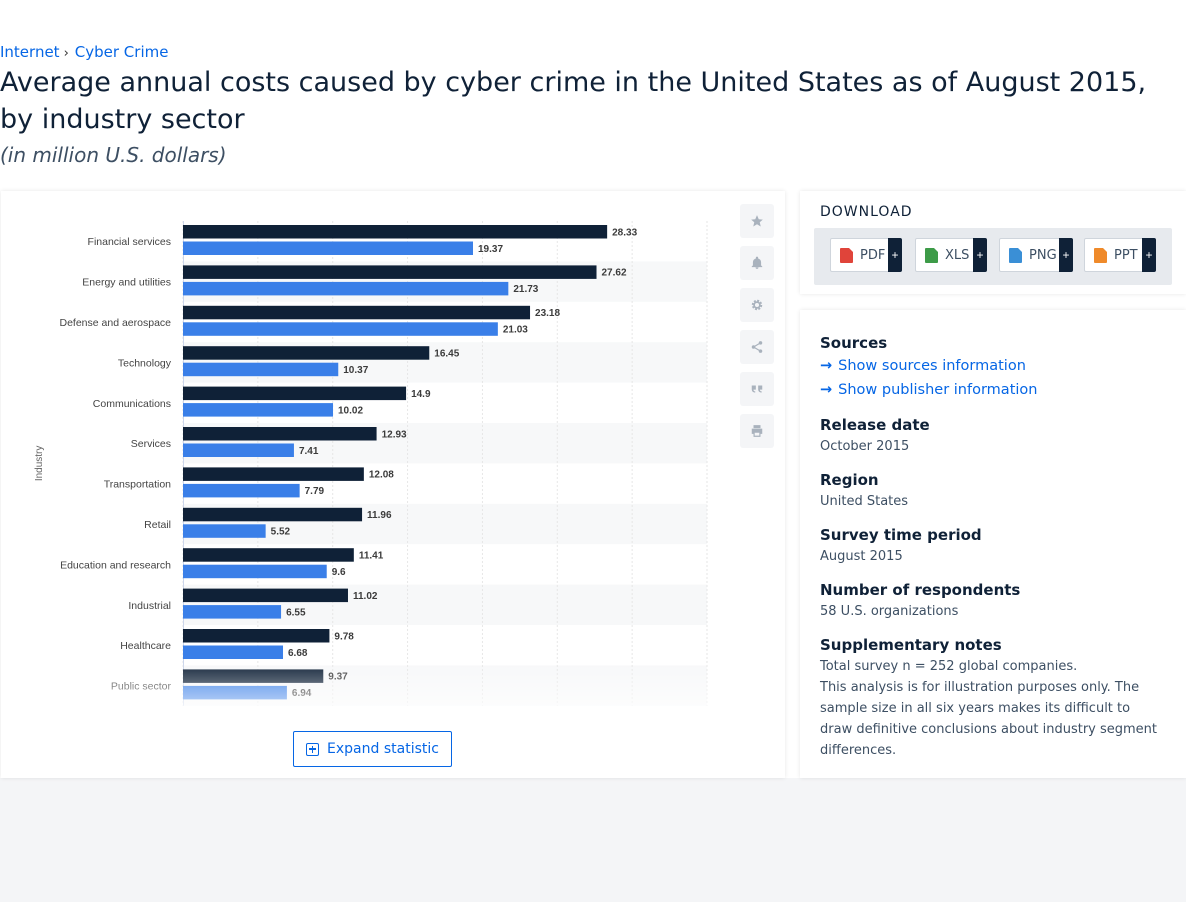 Image resolution: width=1186 pixels, height=902 pixels. I want to click on share-icon, so click(757, 347).